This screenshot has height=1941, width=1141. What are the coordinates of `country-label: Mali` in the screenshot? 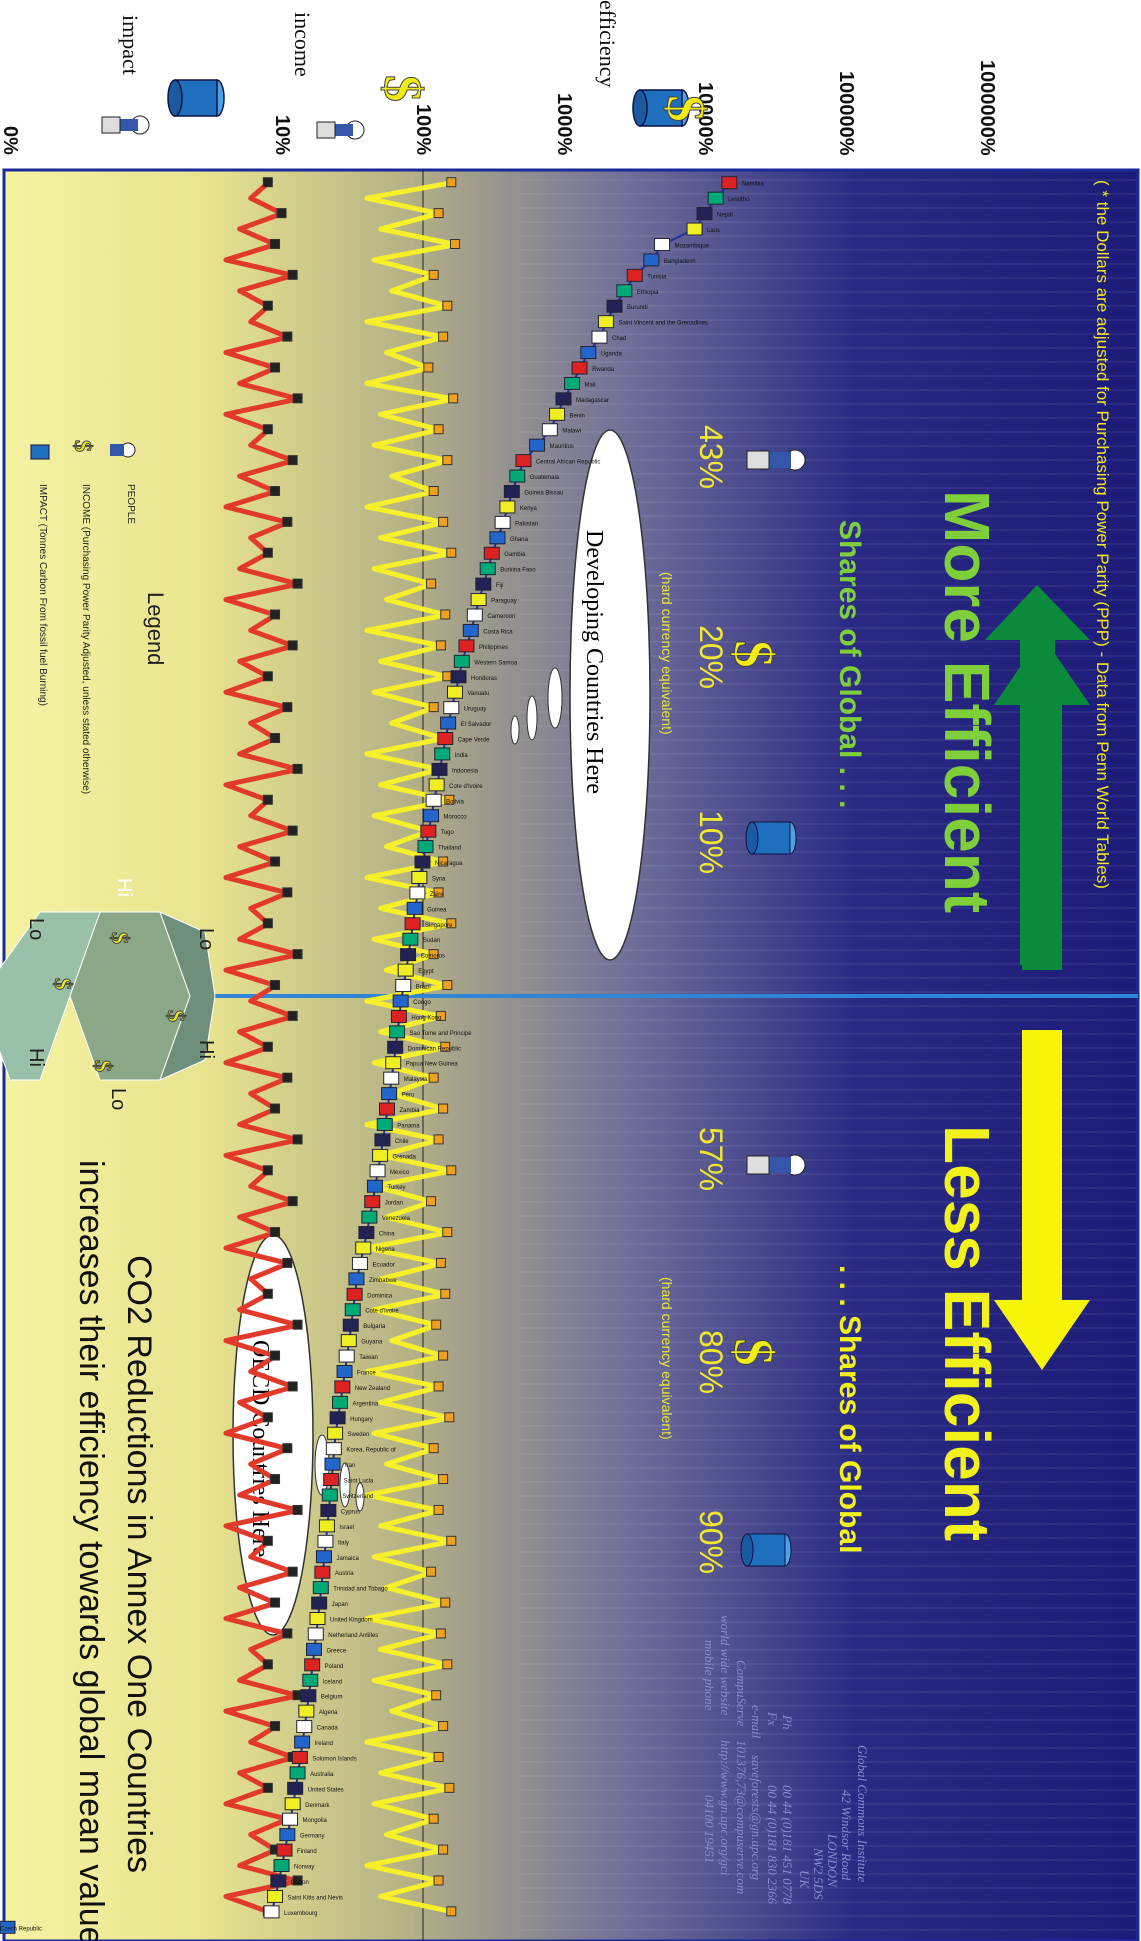 It's located at (590, 385).